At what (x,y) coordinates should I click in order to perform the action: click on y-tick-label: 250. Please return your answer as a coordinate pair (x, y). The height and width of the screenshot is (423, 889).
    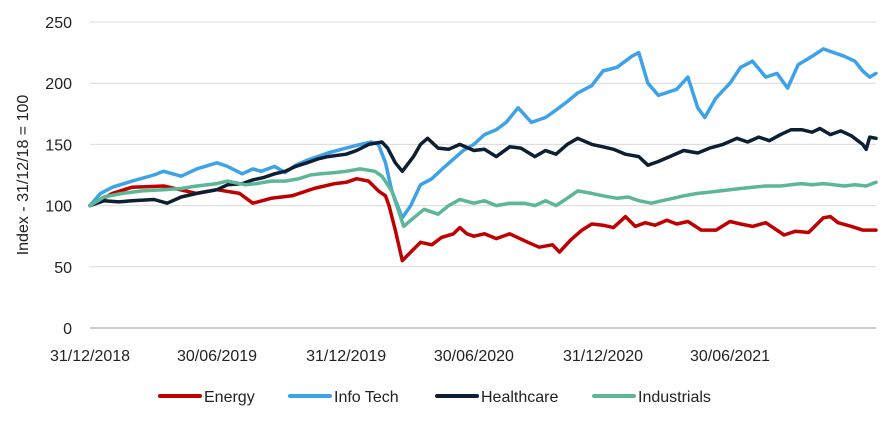
    Looking at the image, I should click on (58, 23).